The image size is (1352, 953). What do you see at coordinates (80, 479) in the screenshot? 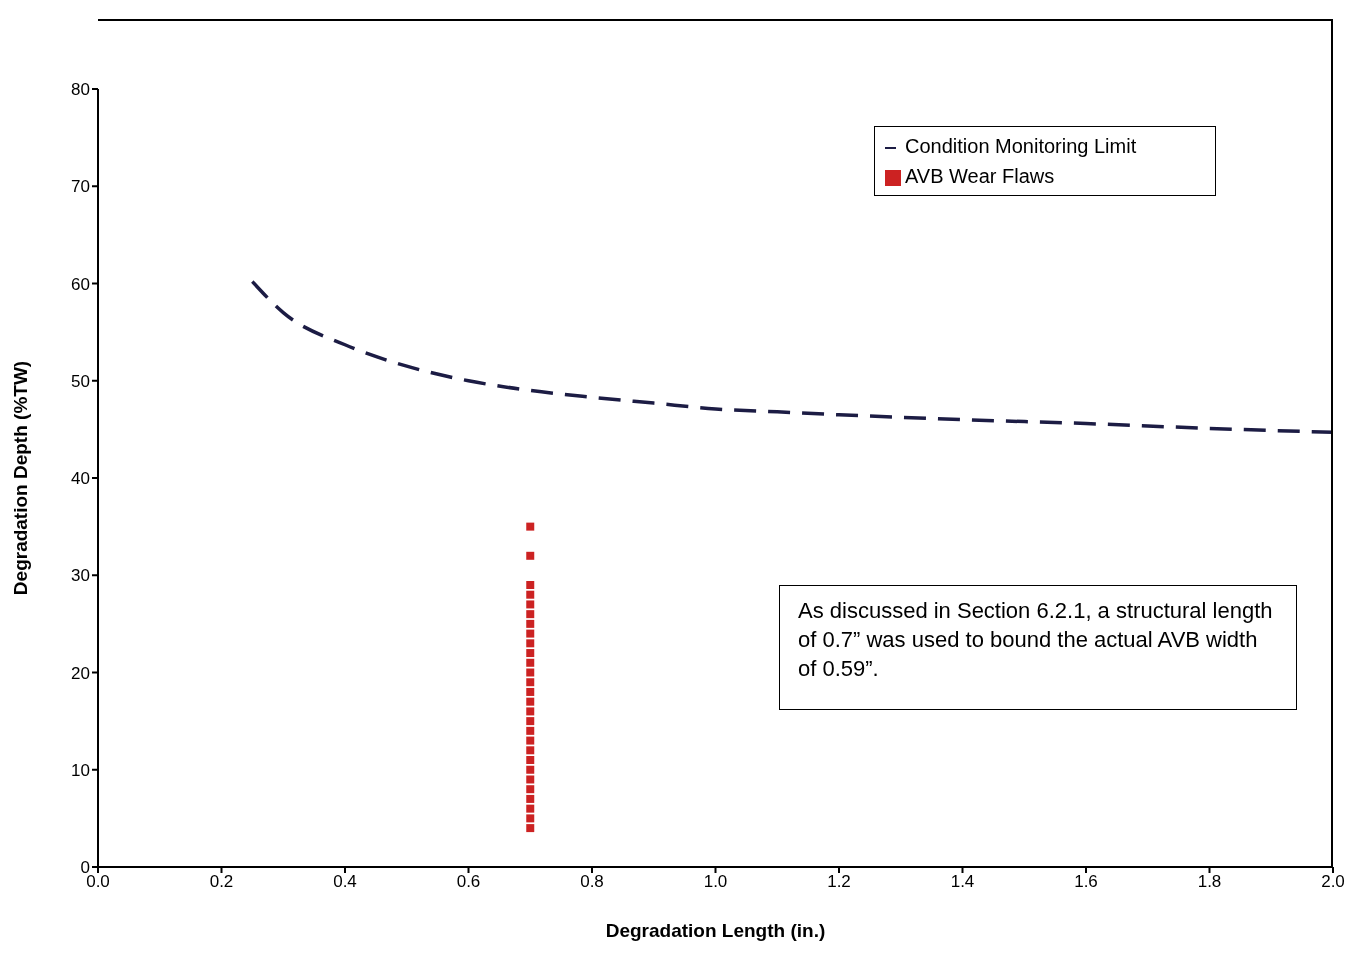
I see `y-tick-label: 40` at bounding box center [80, 479].